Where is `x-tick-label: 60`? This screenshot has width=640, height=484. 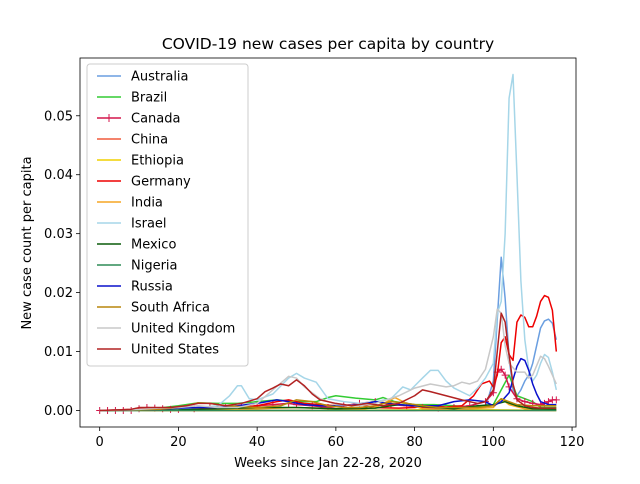 x-tick-label: 60 is located at coordinates (336, 442).